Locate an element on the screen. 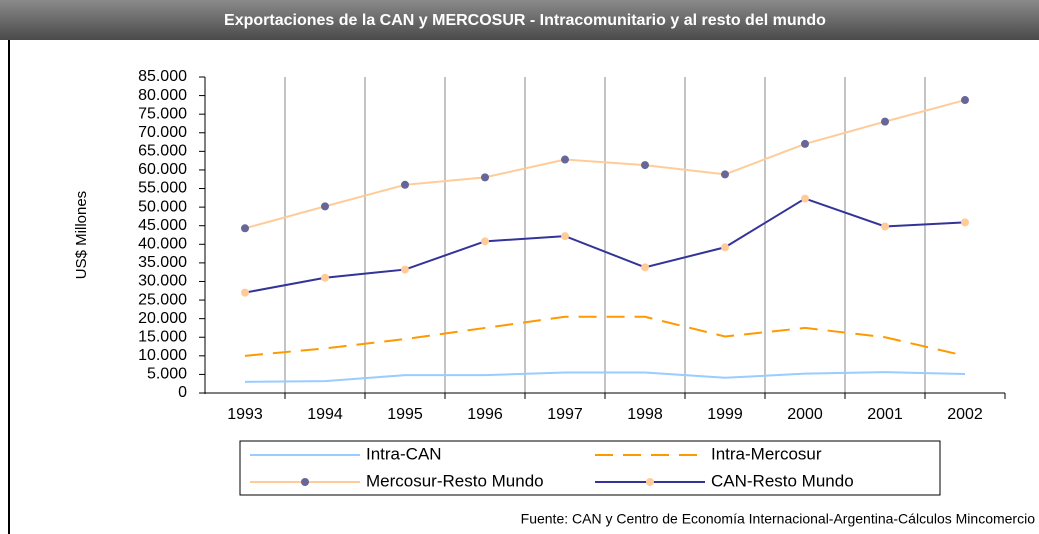 The width and height of the screenshot is (1039, 534). x-tick-label: 1997 is located at coordinates (565, 414).